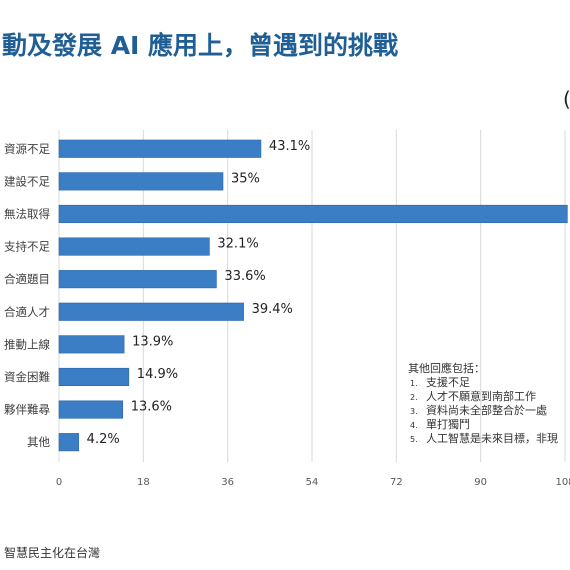 This screenshot has height=570, width=570. Describe the element at coordinates (414, 411) in the screenshot. I see `note-item-number: 3.` at that location.